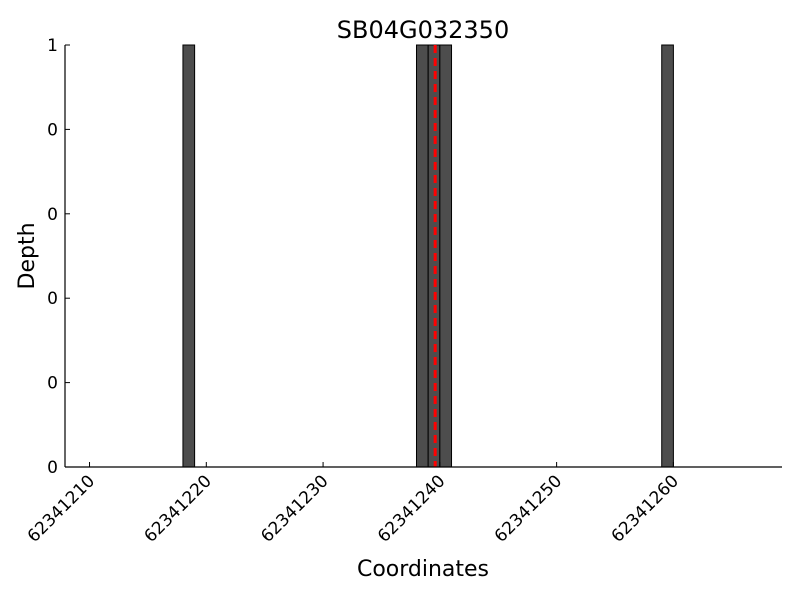  I want to click on y-tick-label-3: 0, so click(52, 215).